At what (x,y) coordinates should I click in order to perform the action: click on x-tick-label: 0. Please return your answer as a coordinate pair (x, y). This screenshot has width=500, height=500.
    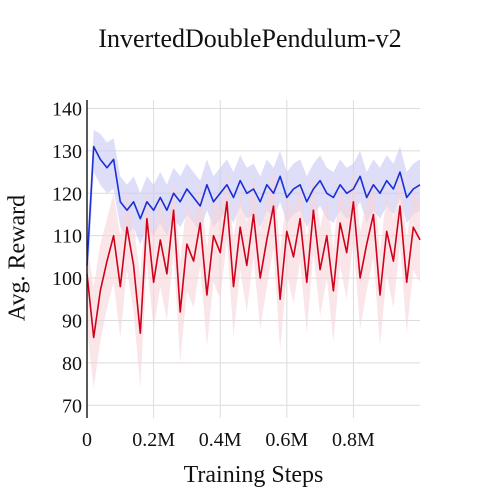
    Looking at the image, I should click on (87, 440).